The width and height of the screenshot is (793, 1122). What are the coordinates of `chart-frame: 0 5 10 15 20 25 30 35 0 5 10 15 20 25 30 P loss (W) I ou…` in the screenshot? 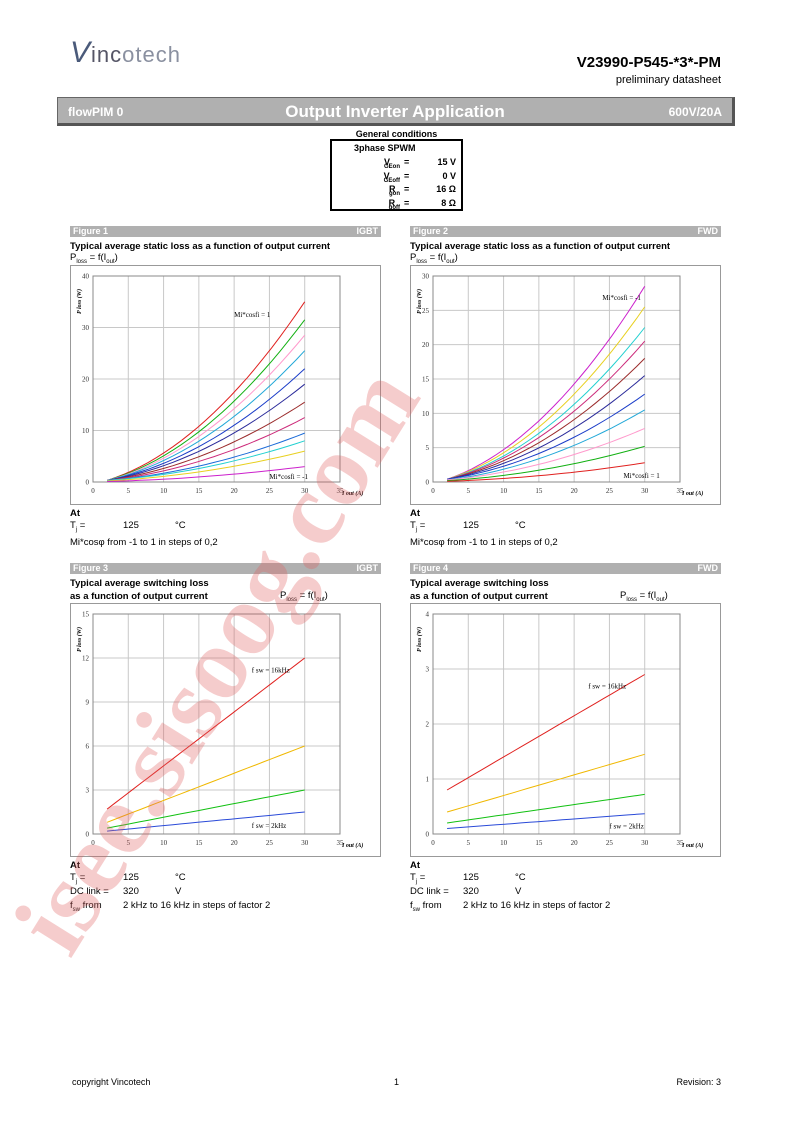 It's located at (565, 385).